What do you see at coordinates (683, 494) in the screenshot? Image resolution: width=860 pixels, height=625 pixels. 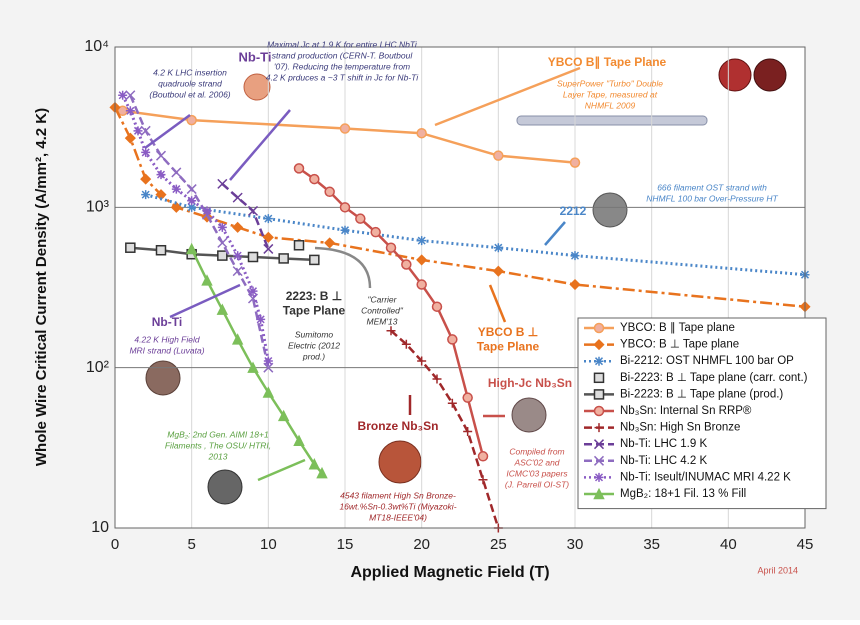 I see `legend-label: MgB₂: 18+1 Fil. 13 % Fill` at bounding box center [683, 494].